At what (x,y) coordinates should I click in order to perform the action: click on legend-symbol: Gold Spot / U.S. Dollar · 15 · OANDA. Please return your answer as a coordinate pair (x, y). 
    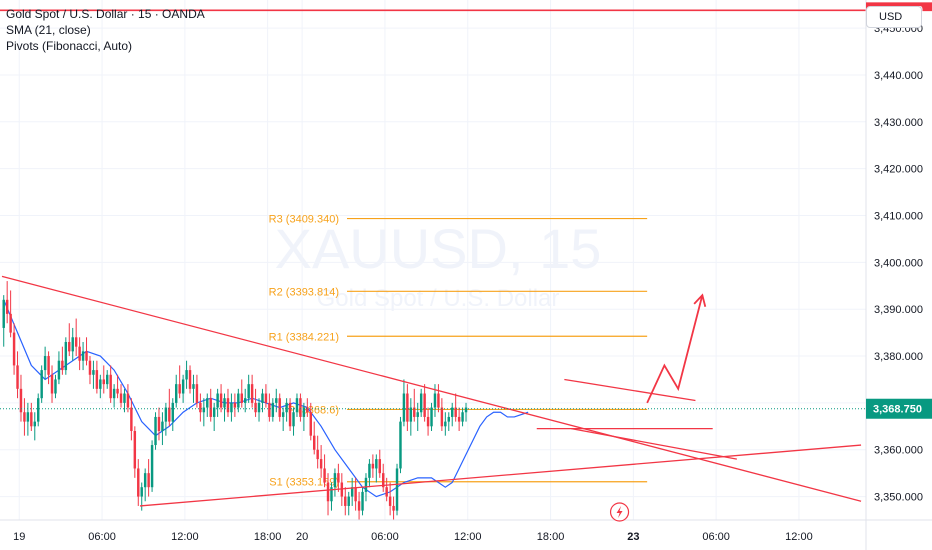
    Looking at the image, I should click on (105, 14).